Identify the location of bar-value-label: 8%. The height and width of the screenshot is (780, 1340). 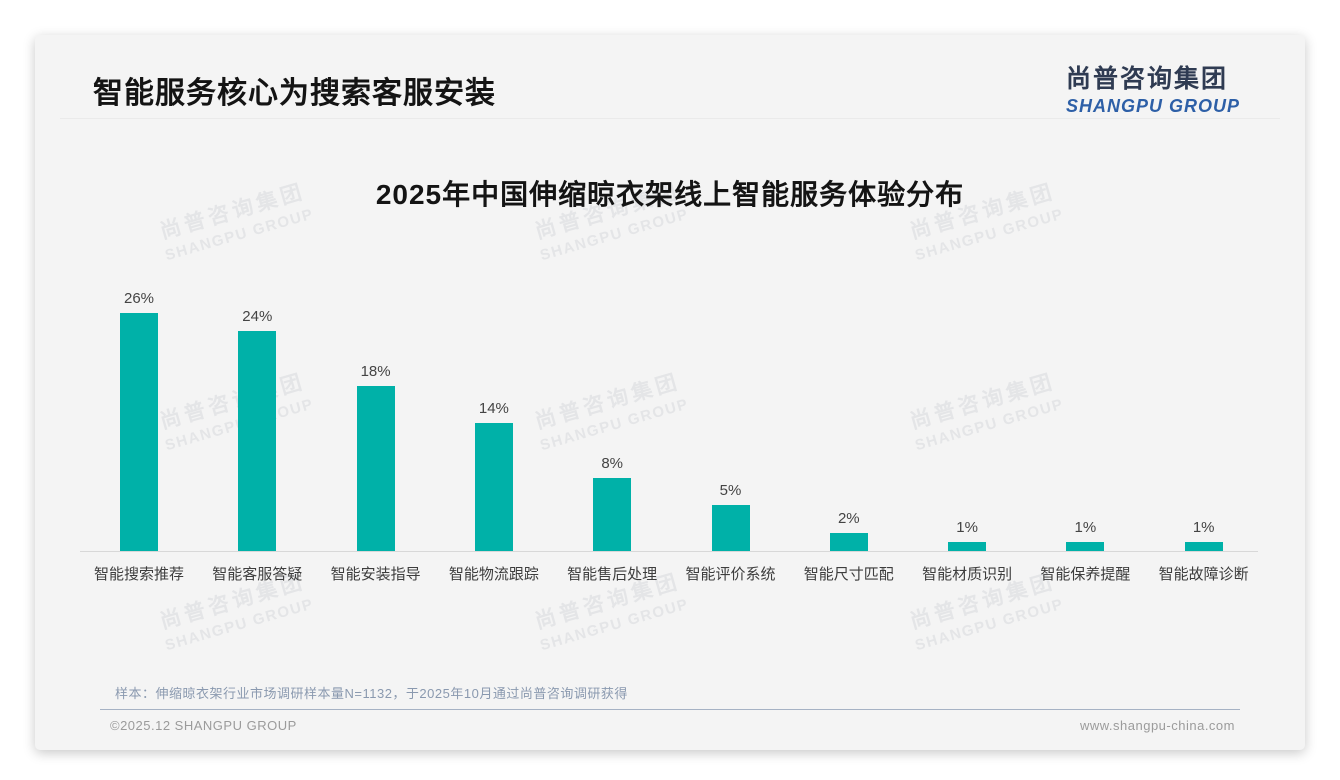
(612, 463).